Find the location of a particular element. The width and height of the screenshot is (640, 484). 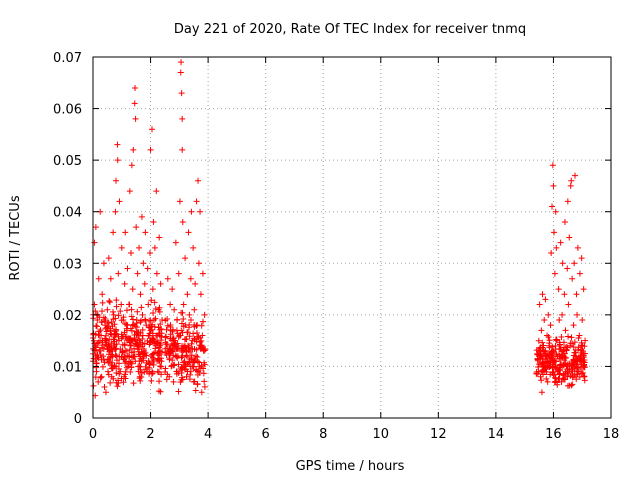

x-tick-label: 18 is located at coordinates (611, 434).